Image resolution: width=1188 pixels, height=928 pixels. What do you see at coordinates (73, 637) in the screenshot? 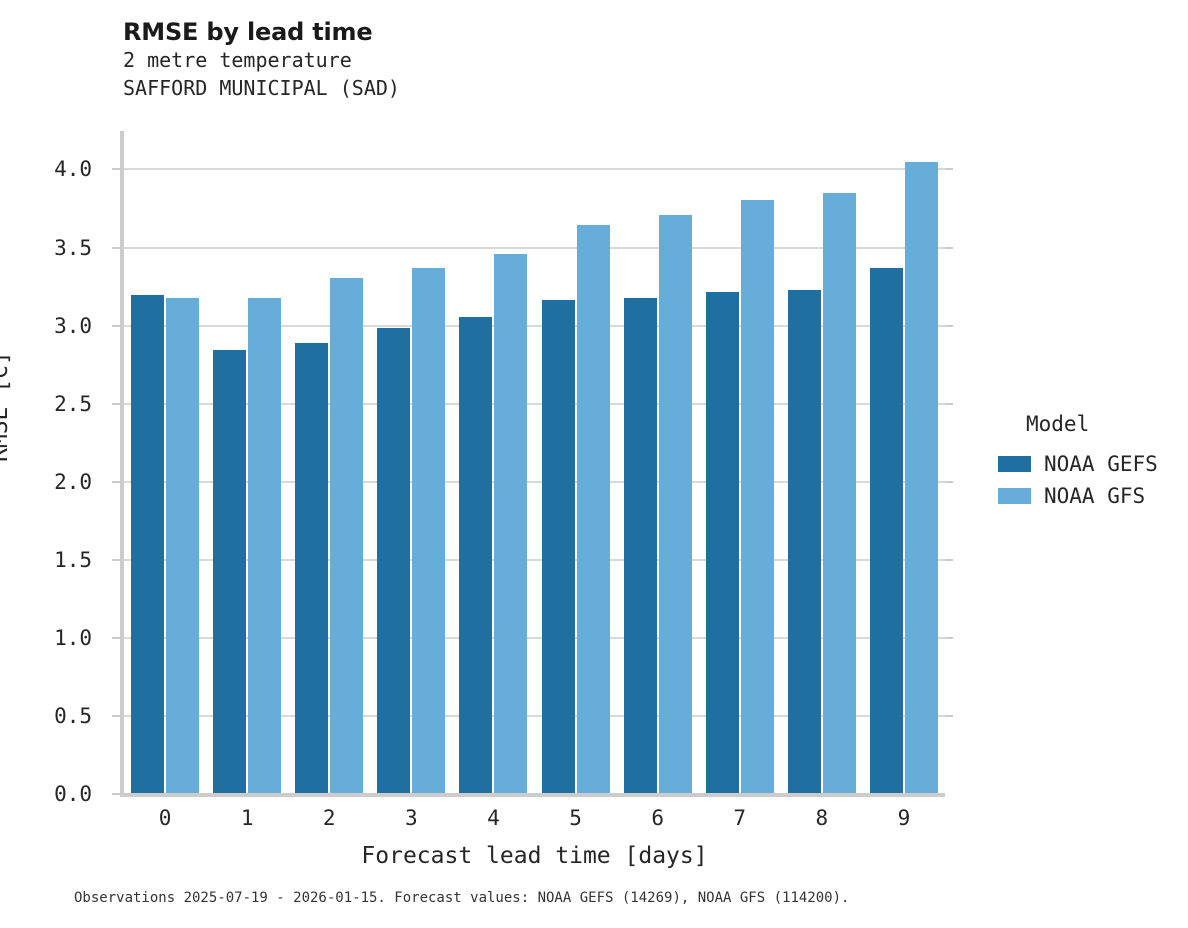
I see `y-axis-tick-label: 1.0` at bounding box center [73, 637].